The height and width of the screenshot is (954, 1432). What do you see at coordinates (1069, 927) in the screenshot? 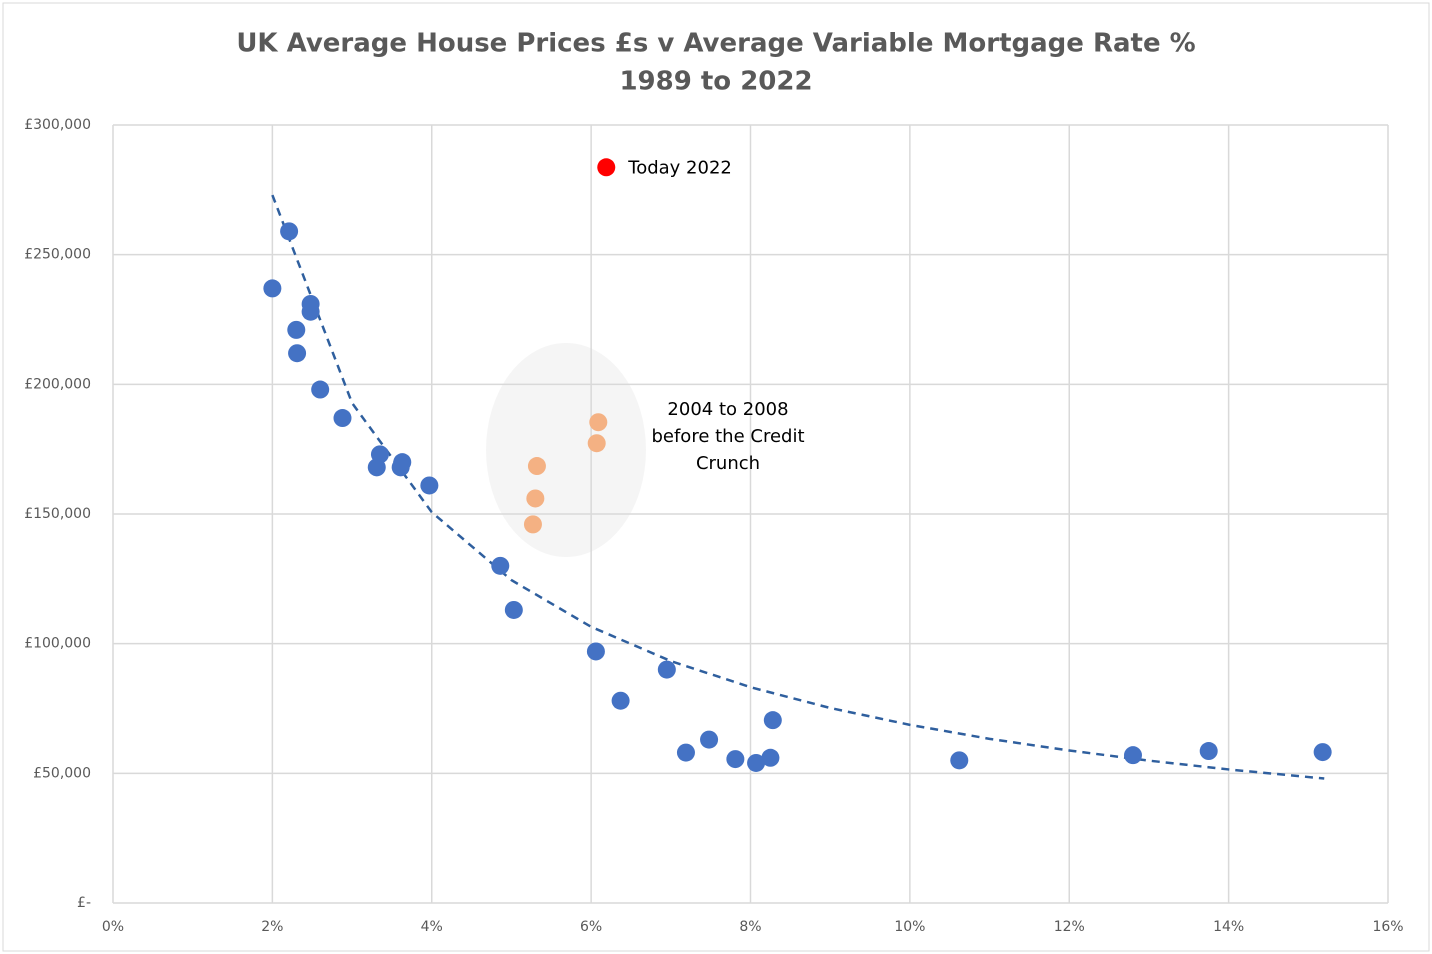
I see `x-tick-label: 12%` at bounding box center [1069, 927].